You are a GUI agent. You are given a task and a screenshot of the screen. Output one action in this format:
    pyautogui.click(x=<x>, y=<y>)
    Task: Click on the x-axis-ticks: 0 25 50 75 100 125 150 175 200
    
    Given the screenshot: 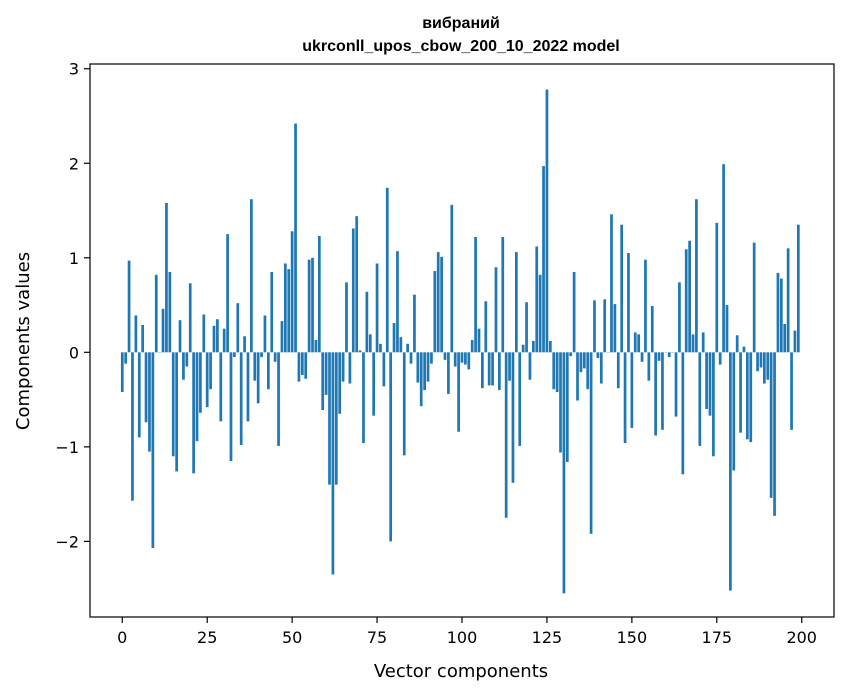 What is the action you would take?
    pyautogui.click(x=467, y=632)
    